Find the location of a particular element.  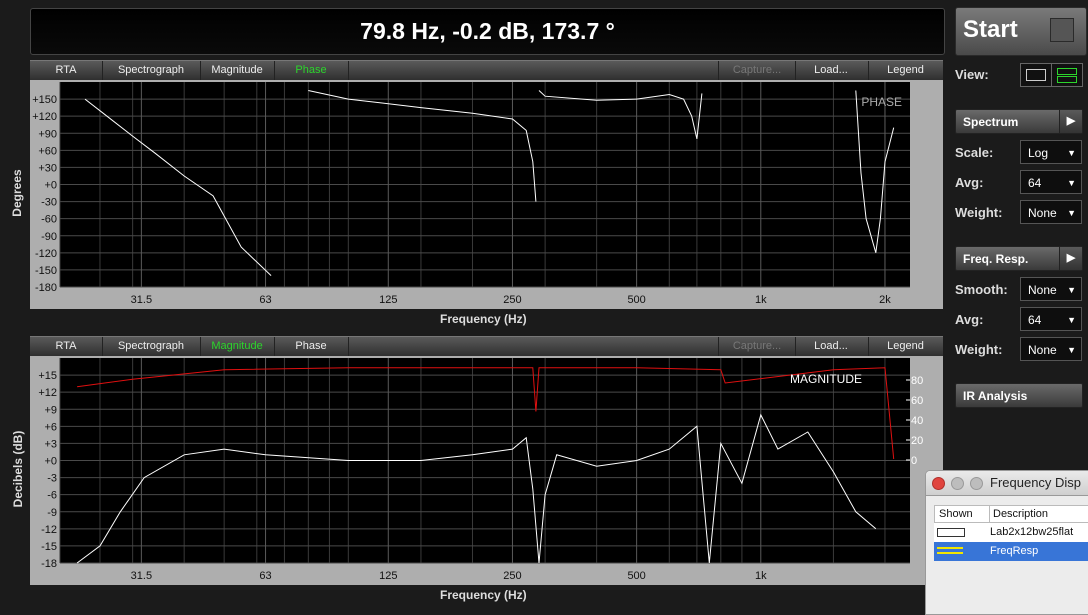

legend-button-2: Legend is located at coordinates (905, 346).